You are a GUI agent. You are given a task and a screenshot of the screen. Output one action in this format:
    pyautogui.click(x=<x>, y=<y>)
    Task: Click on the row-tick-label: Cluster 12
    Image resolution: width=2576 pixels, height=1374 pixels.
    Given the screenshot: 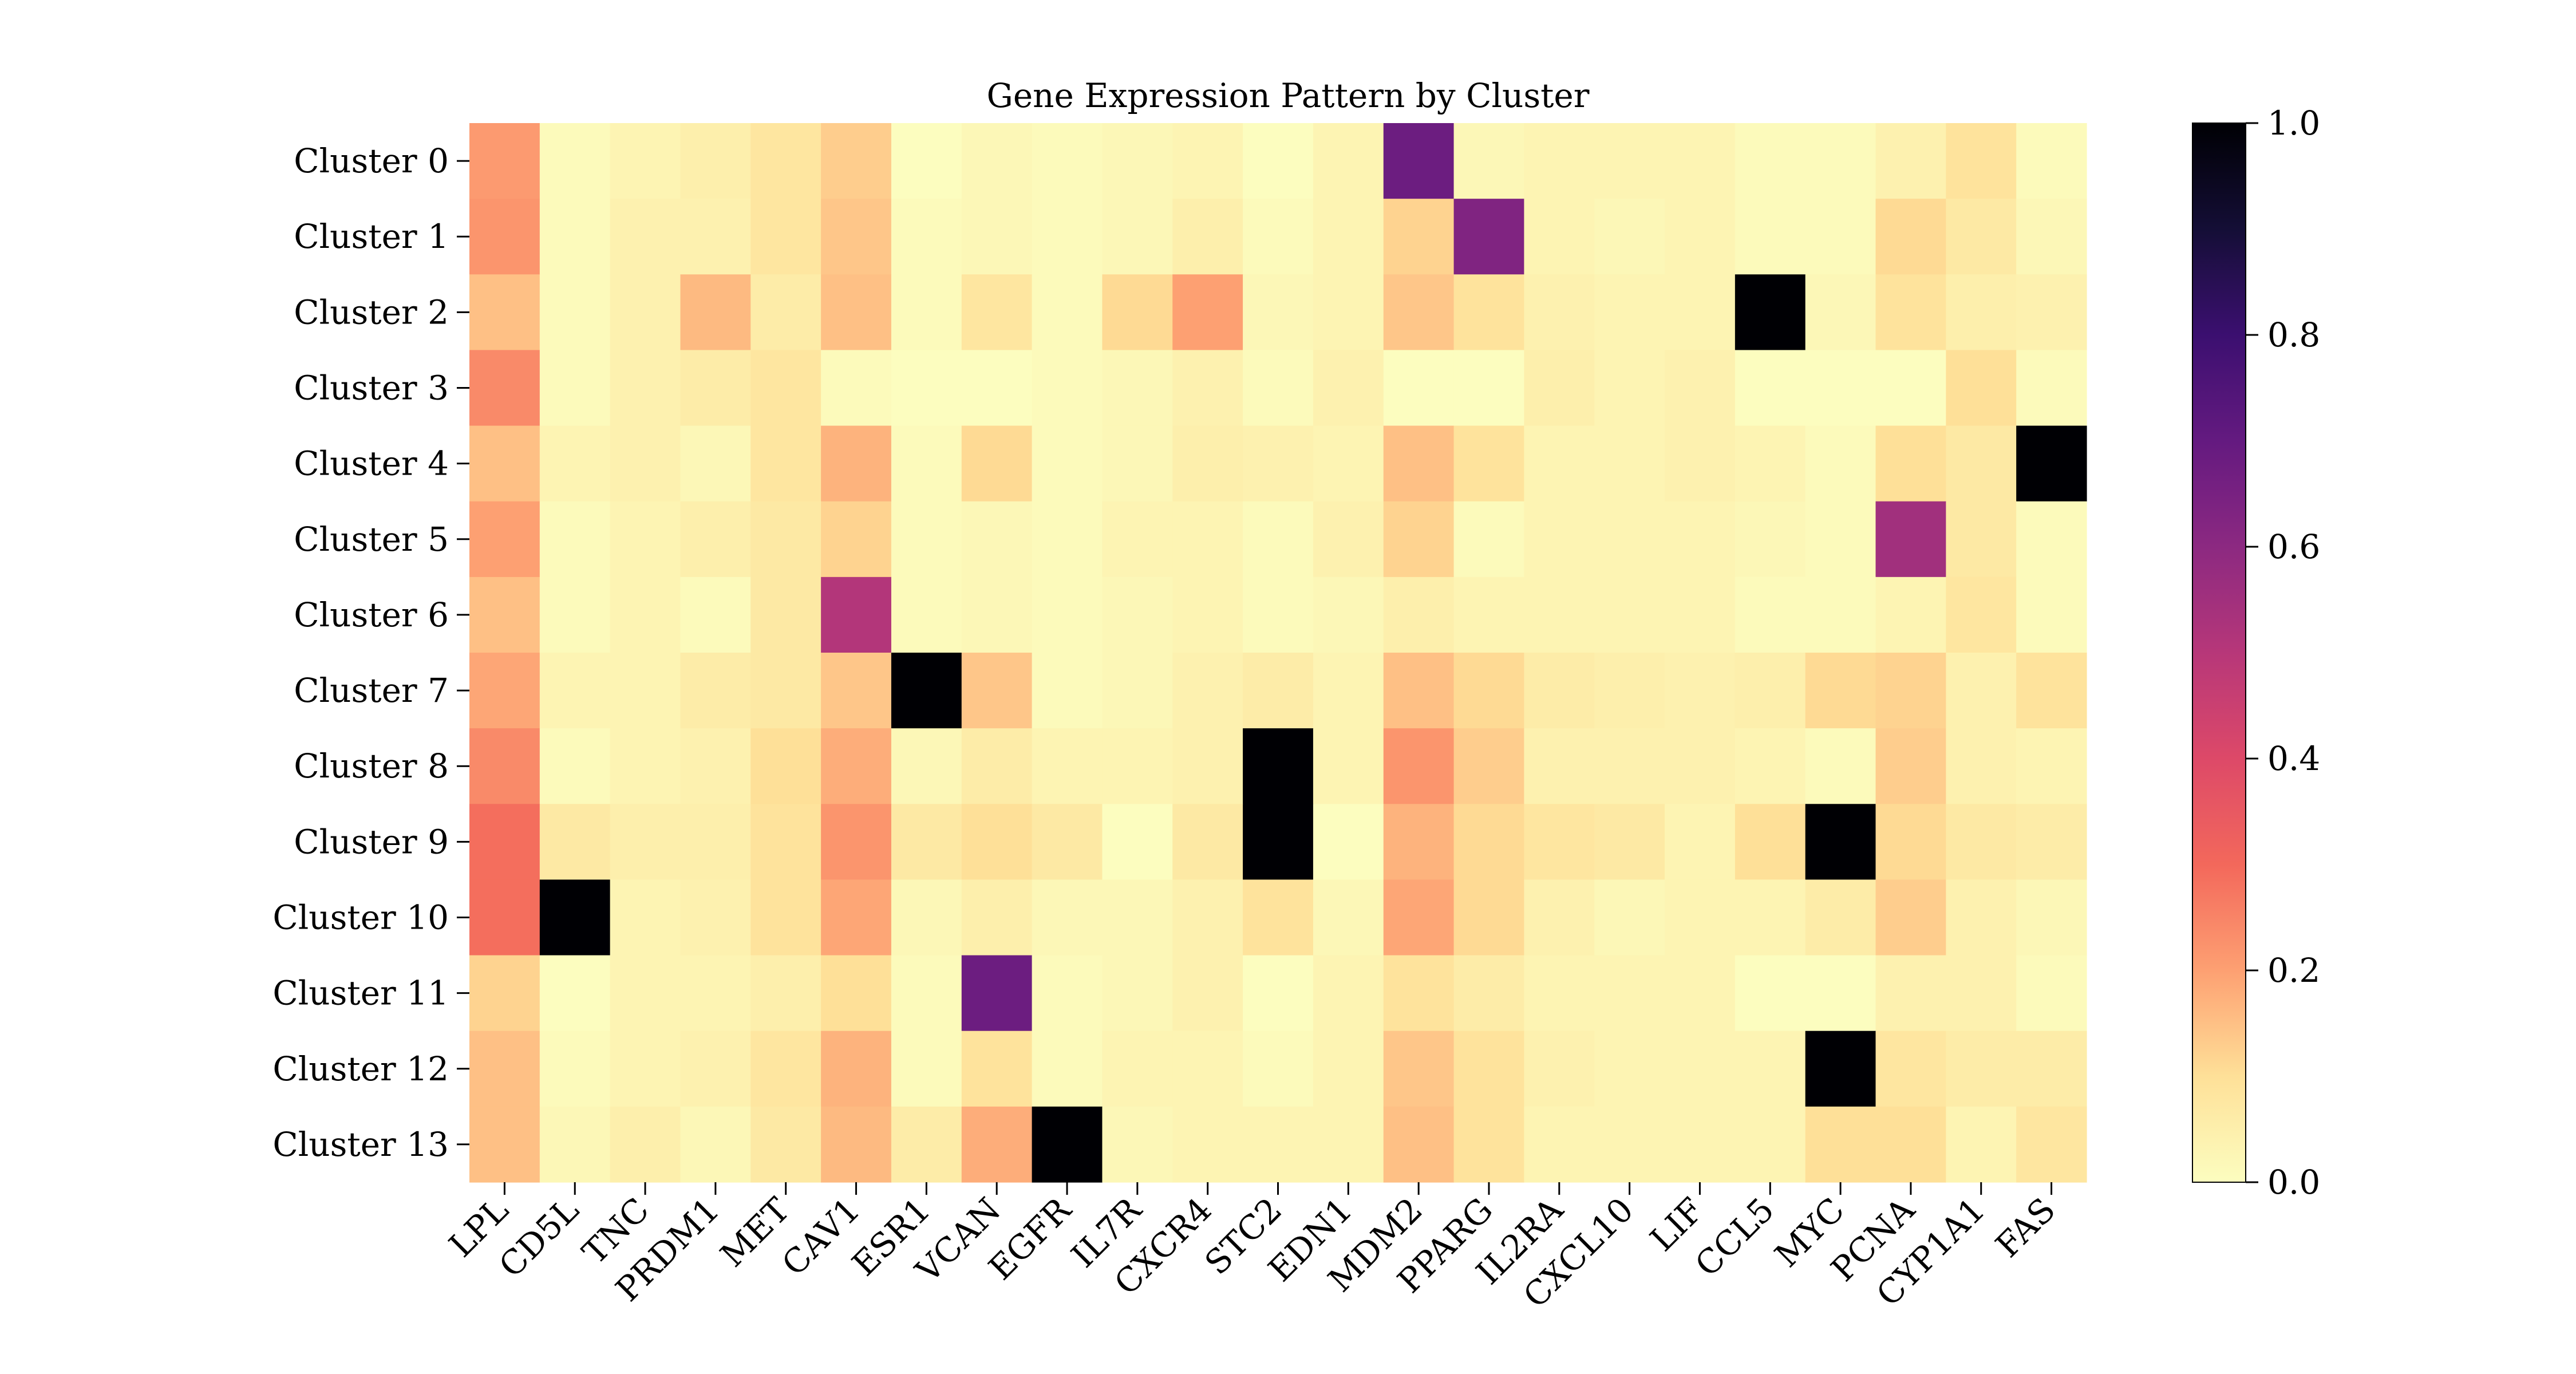 What is the action you would take?
    pyautogui.click(x=360, y=1068)
    